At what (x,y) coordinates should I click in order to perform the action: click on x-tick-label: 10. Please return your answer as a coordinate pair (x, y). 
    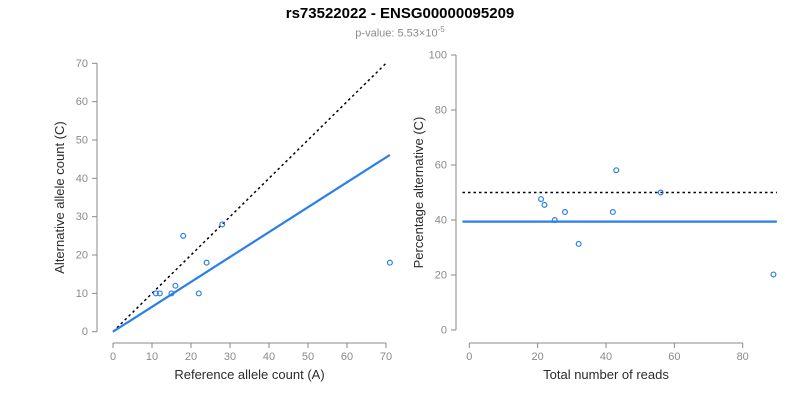
    Looking at the image, I should click on (152, 357).